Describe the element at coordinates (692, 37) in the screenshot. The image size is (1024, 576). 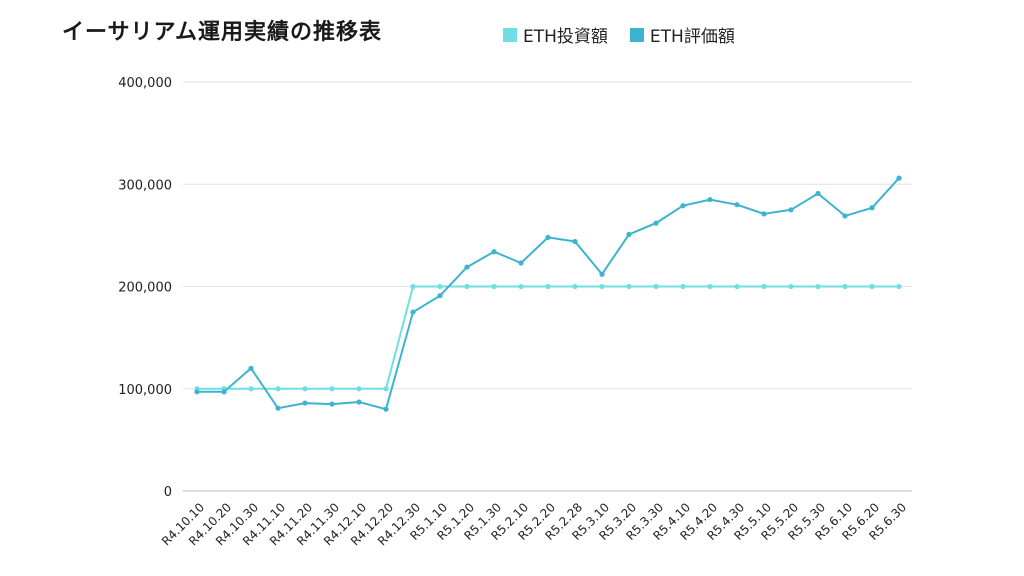
I see `legend-label-valuation: ETH評価額` at that location.